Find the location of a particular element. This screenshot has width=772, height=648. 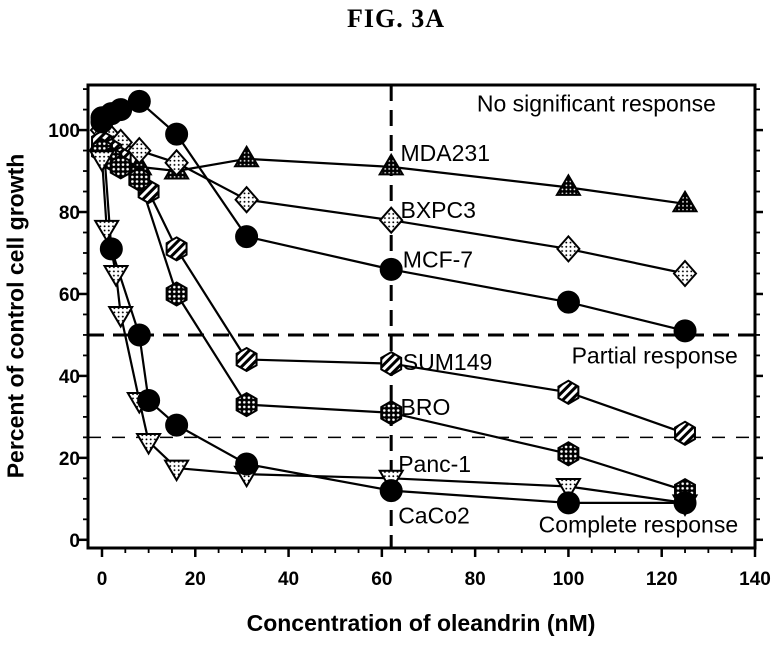

x-axis-tick-label: 100 is located at coordinates (569, 579).